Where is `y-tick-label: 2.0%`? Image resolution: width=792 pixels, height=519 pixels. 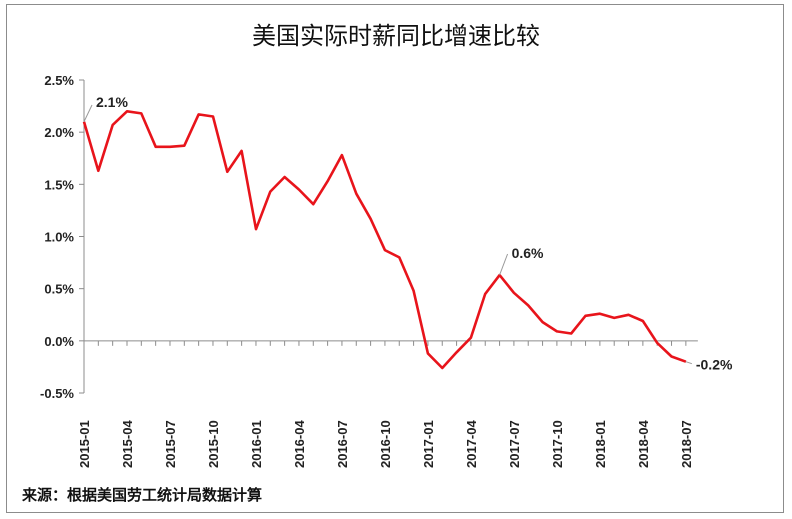
y-tick-label: 2.0% is located at coordinates (59, 132).